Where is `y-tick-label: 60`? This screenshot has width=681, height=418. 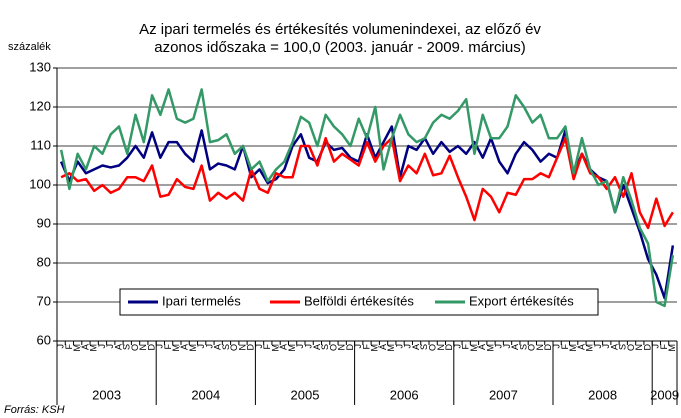 y-tick-label: 60 is located at coordinates (44, 339).